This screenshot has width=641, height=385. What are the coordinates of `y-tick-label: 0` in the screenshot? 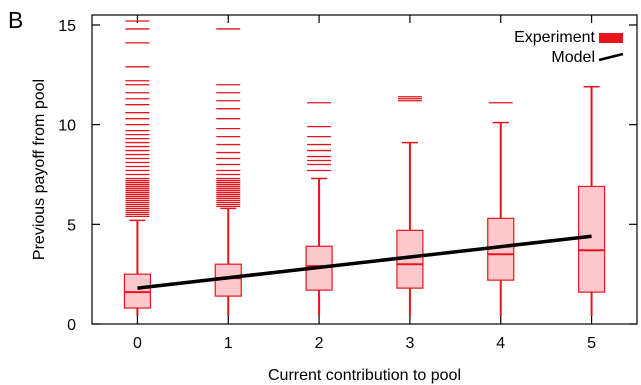 It's located at (71, 325).